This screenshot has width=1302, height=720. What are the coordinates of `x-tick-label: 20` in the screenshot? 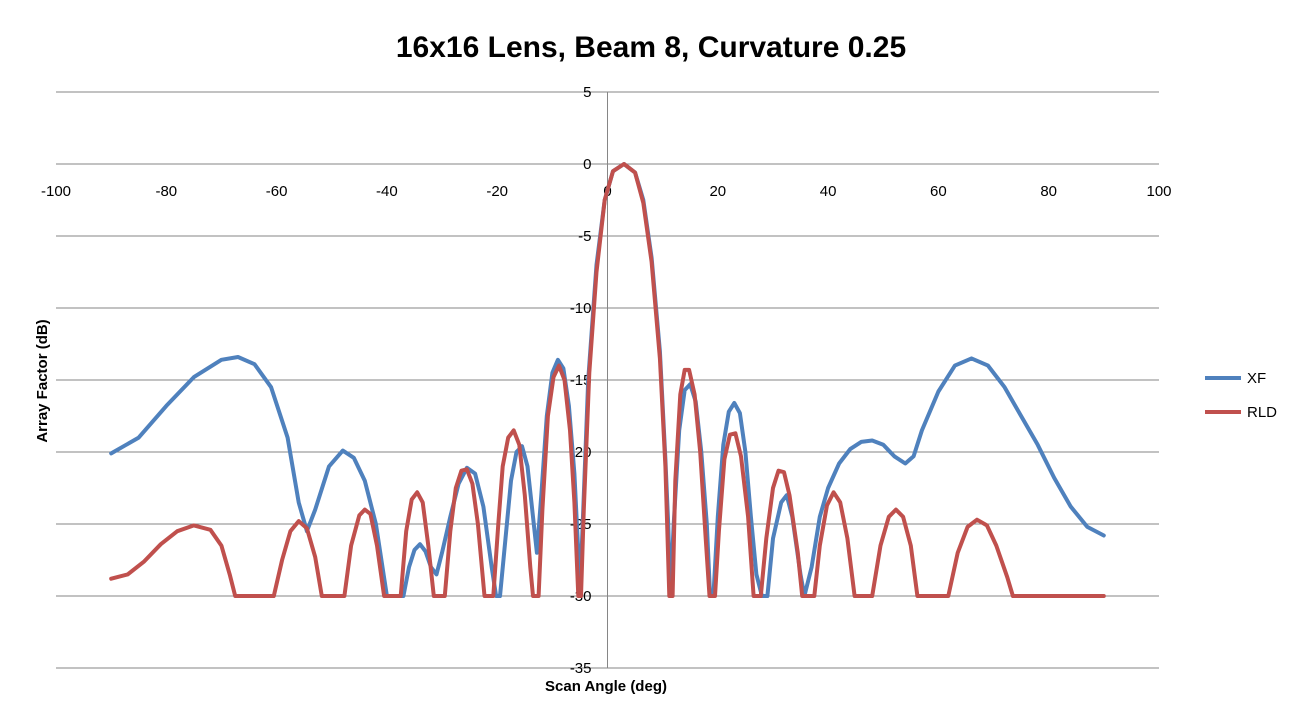 It's located at (717, 191).